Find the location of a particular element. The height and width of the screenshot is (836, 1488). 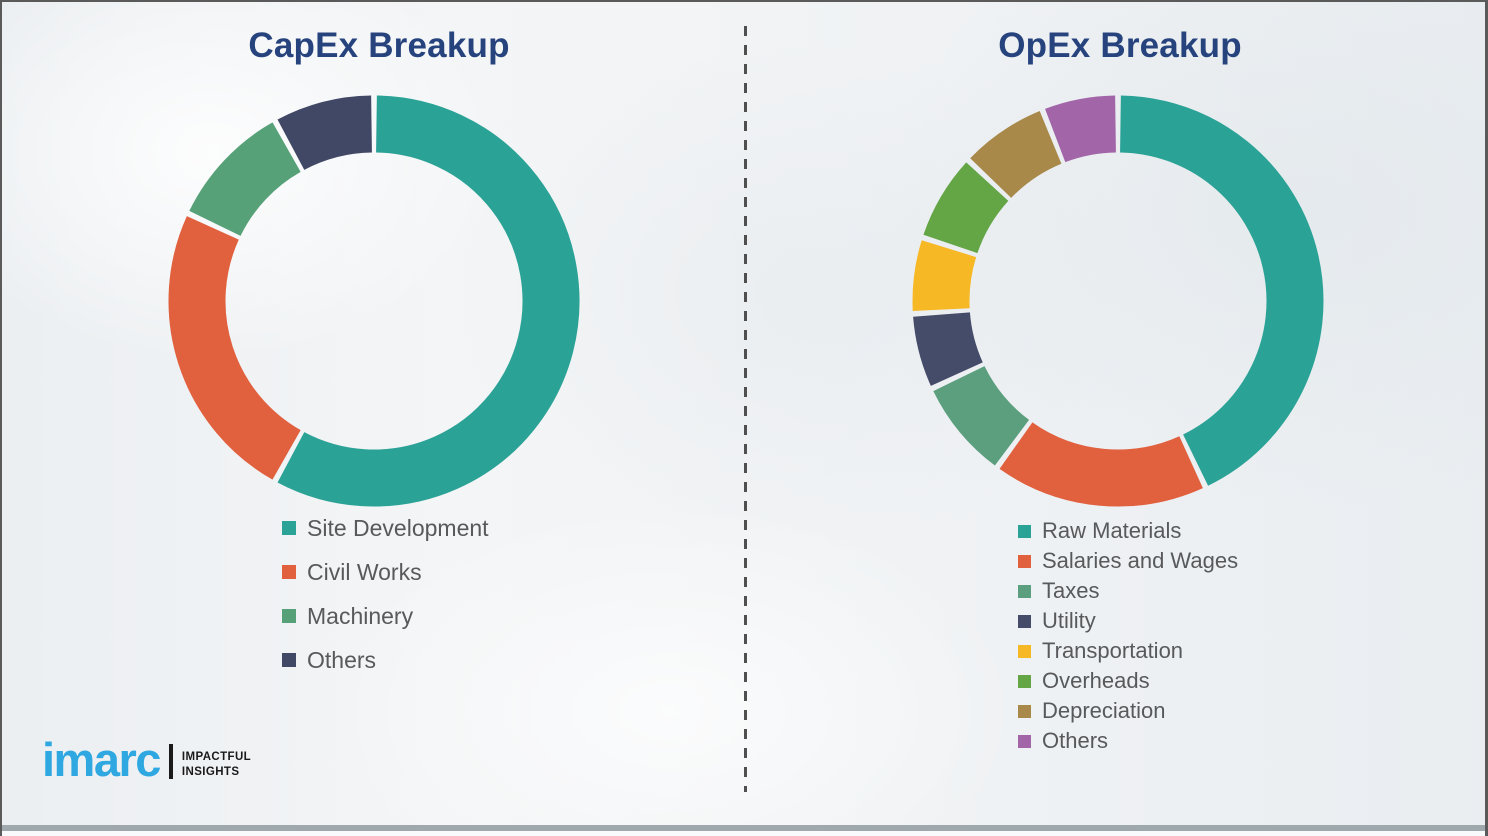

legend-item-utility: Utility is located at coordinates (1128, 620).